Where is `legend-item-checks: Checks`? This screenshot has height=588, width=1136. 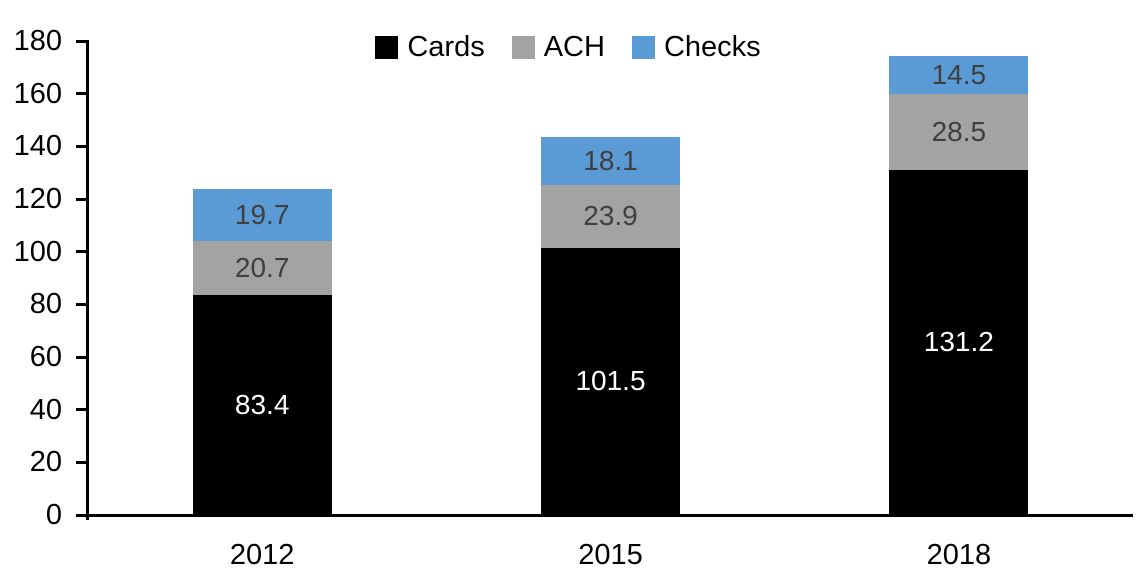
legend-item-checks: Checks is located at coordinates (696, 47).